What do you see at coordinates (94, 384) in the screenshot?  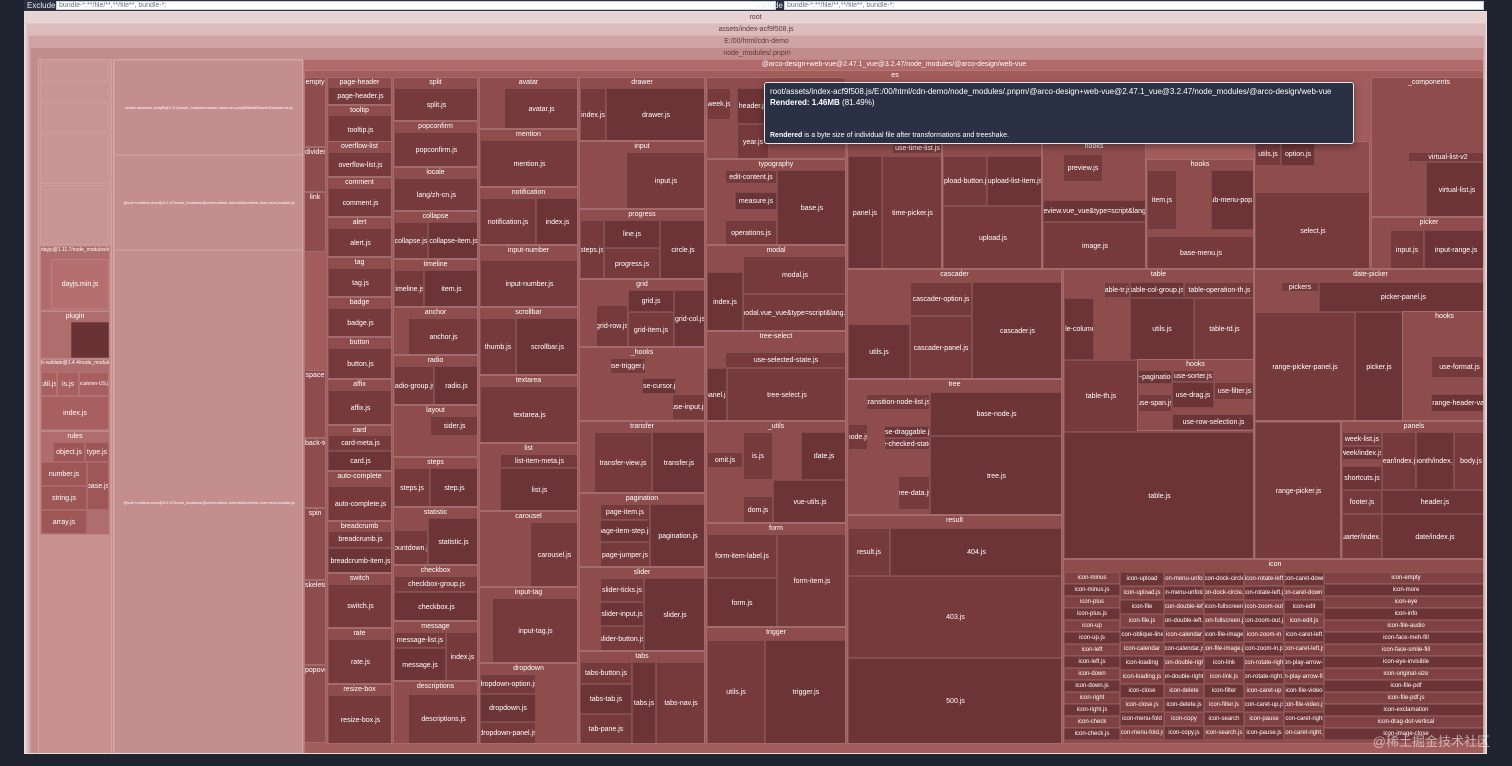 I see `leaf-locale: locale/en-US.js` at bounding box center [94, 384].